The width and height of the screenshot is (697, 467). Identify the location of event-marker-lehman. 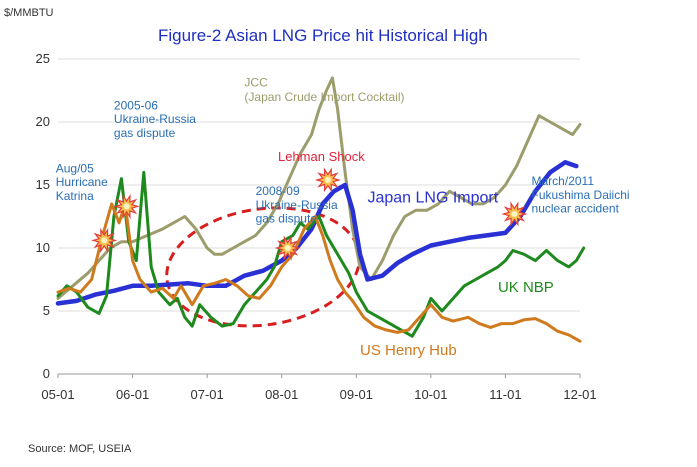
(327, 180).